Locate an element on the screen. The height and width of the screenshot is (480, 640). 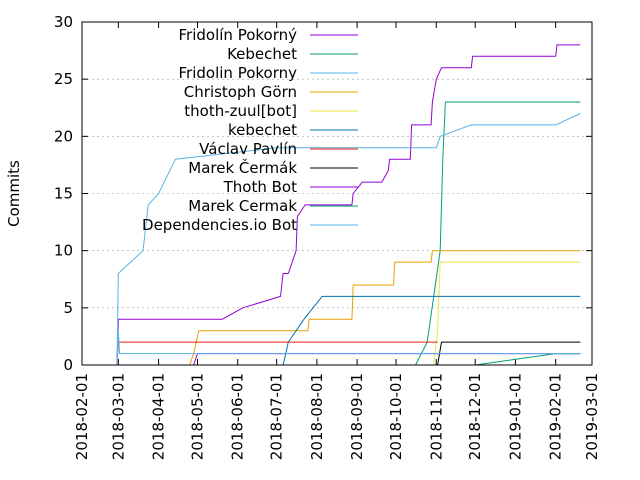
legend-label: Marek Cermak is located at coordinates (242, 206).